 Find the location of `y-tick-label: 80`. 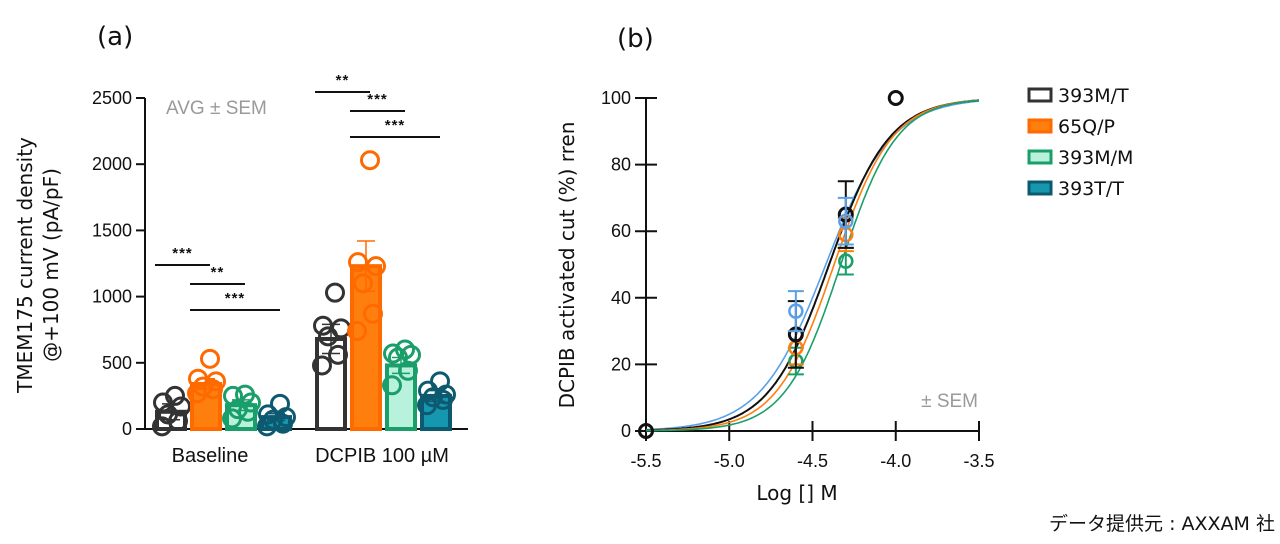

y-tick-label: 80 is located at coordinates (621, 165).